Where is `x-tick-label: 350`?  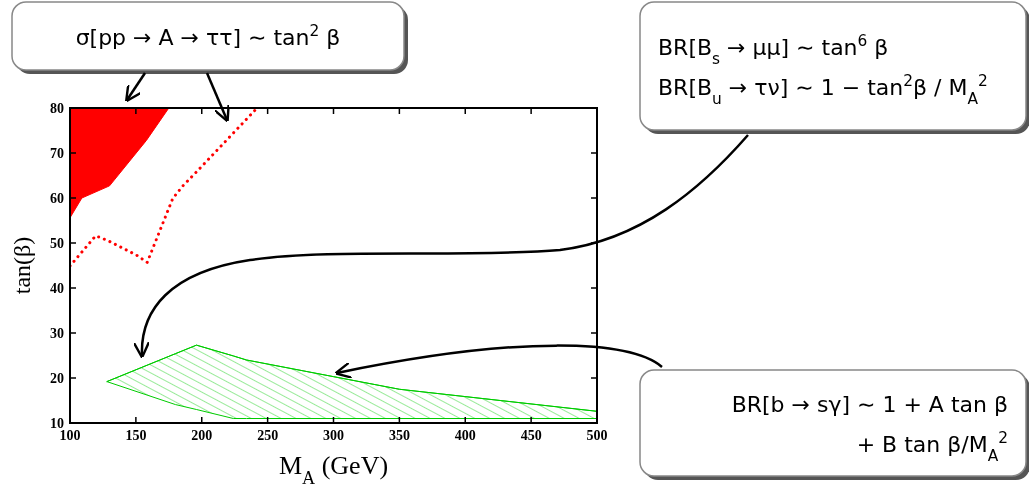
x-tick-label: 350 is located at coordinates (399, 435).